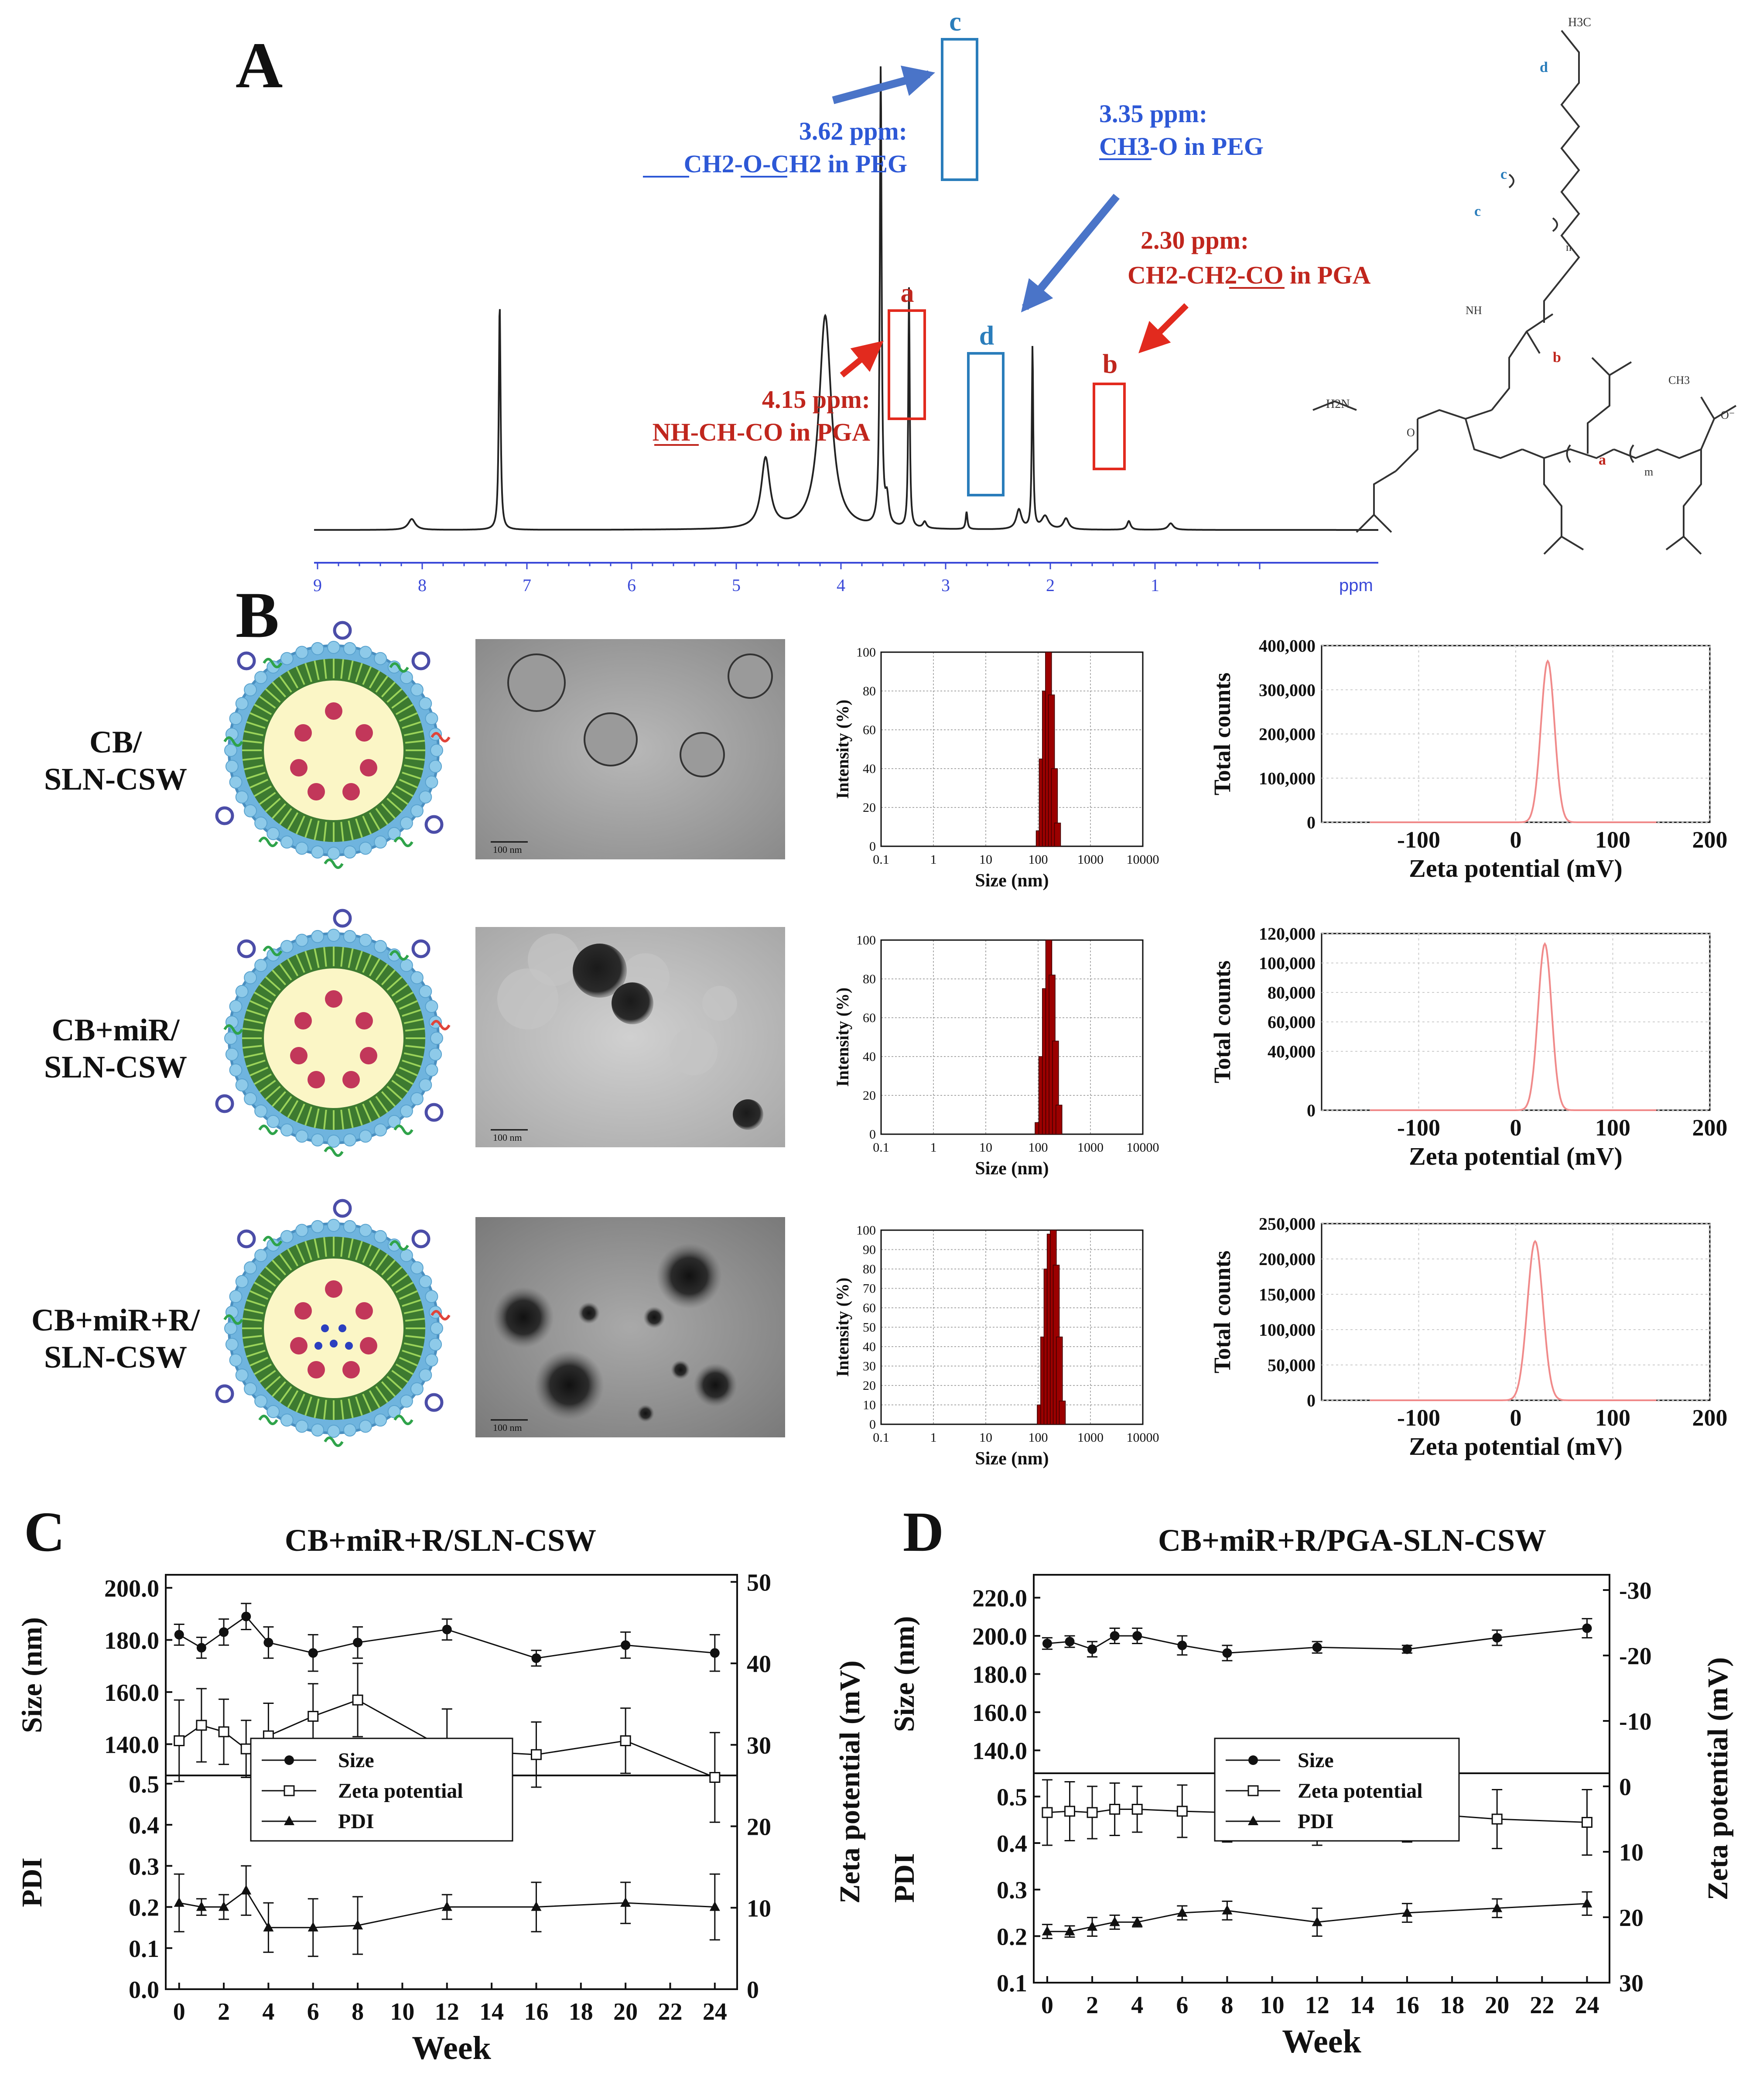 Image resolution: width=1753 pixels, height=2100 pixels. What do you see at coordinates (131, 1588) in the screenshot?
I see `size-tick-label: 200.0` at bounding box center [131, 1588].